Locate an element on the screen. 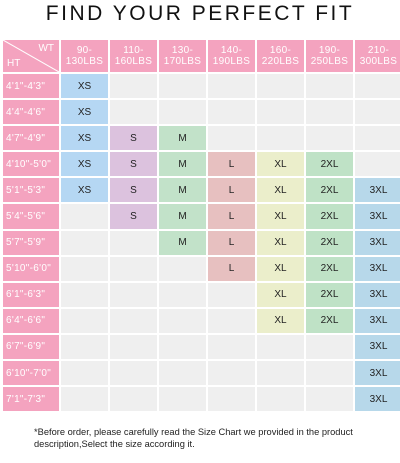  page-title: FIND YOUR PERFECT FIT is located at coordinates (200, 13).